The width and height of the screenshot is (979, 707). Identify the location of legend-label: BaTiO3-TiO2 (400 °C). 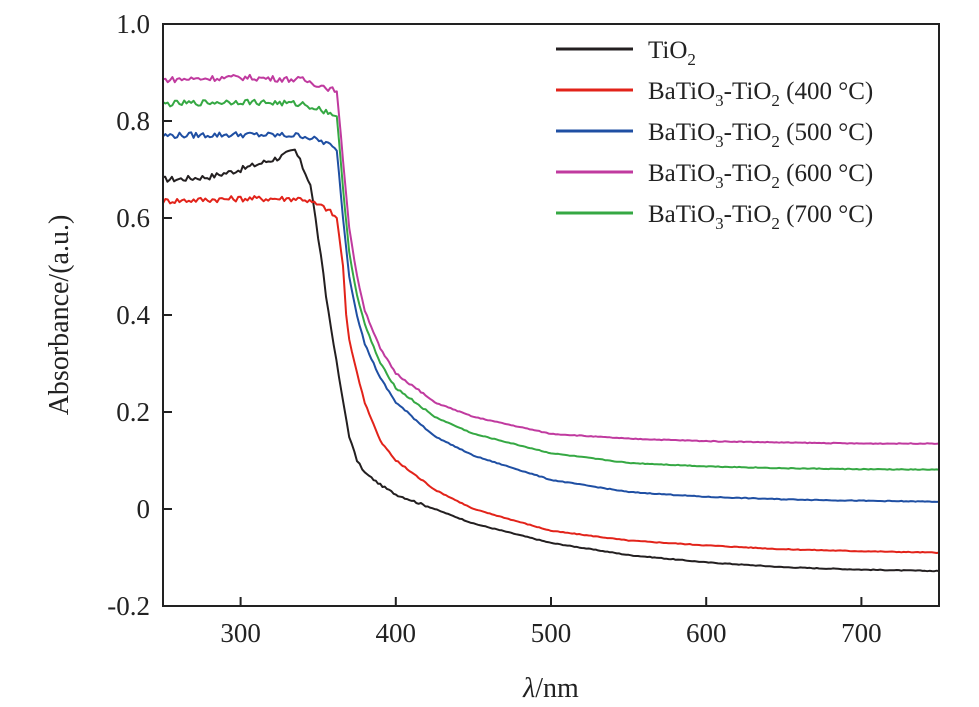
(760, 94).